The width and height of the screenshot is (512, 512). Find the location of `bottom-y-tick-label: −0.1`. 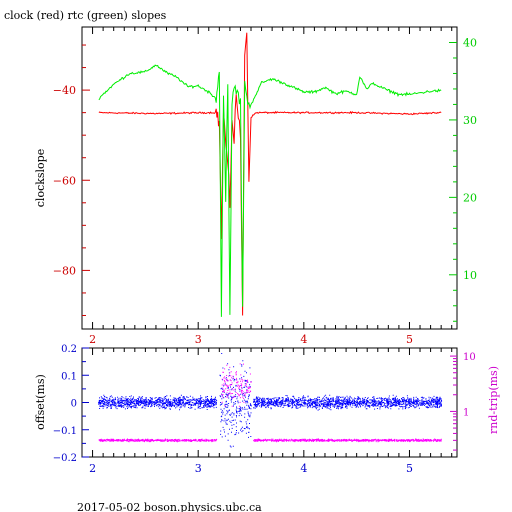

bottom-y-tick-label: −0.1 is located at coordinates (65, 431).